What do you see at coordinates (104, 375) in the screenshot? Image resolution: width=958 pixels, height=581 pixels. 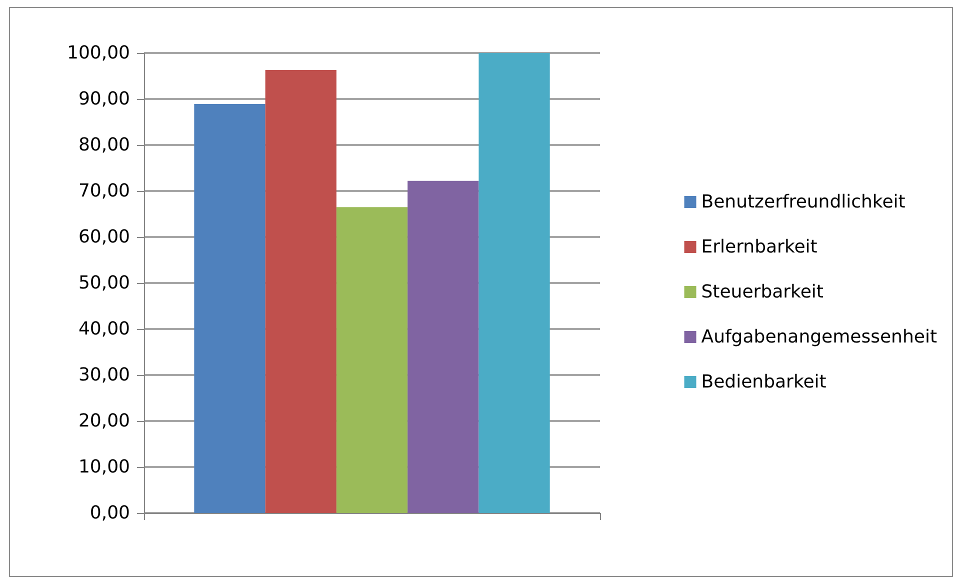 I see `y-tick-label: 30,00` at bounding box center [104, 375].